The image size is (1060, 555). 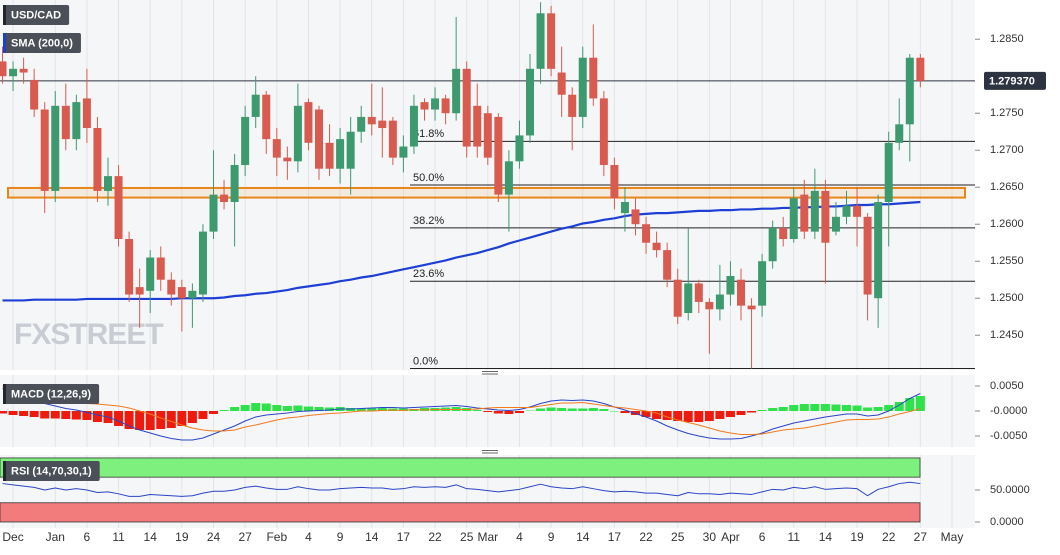 What do you see at coordinates (118, 537) in the screenshot?
I see `x-tick-label: 11` at bounding box center [118, 537].